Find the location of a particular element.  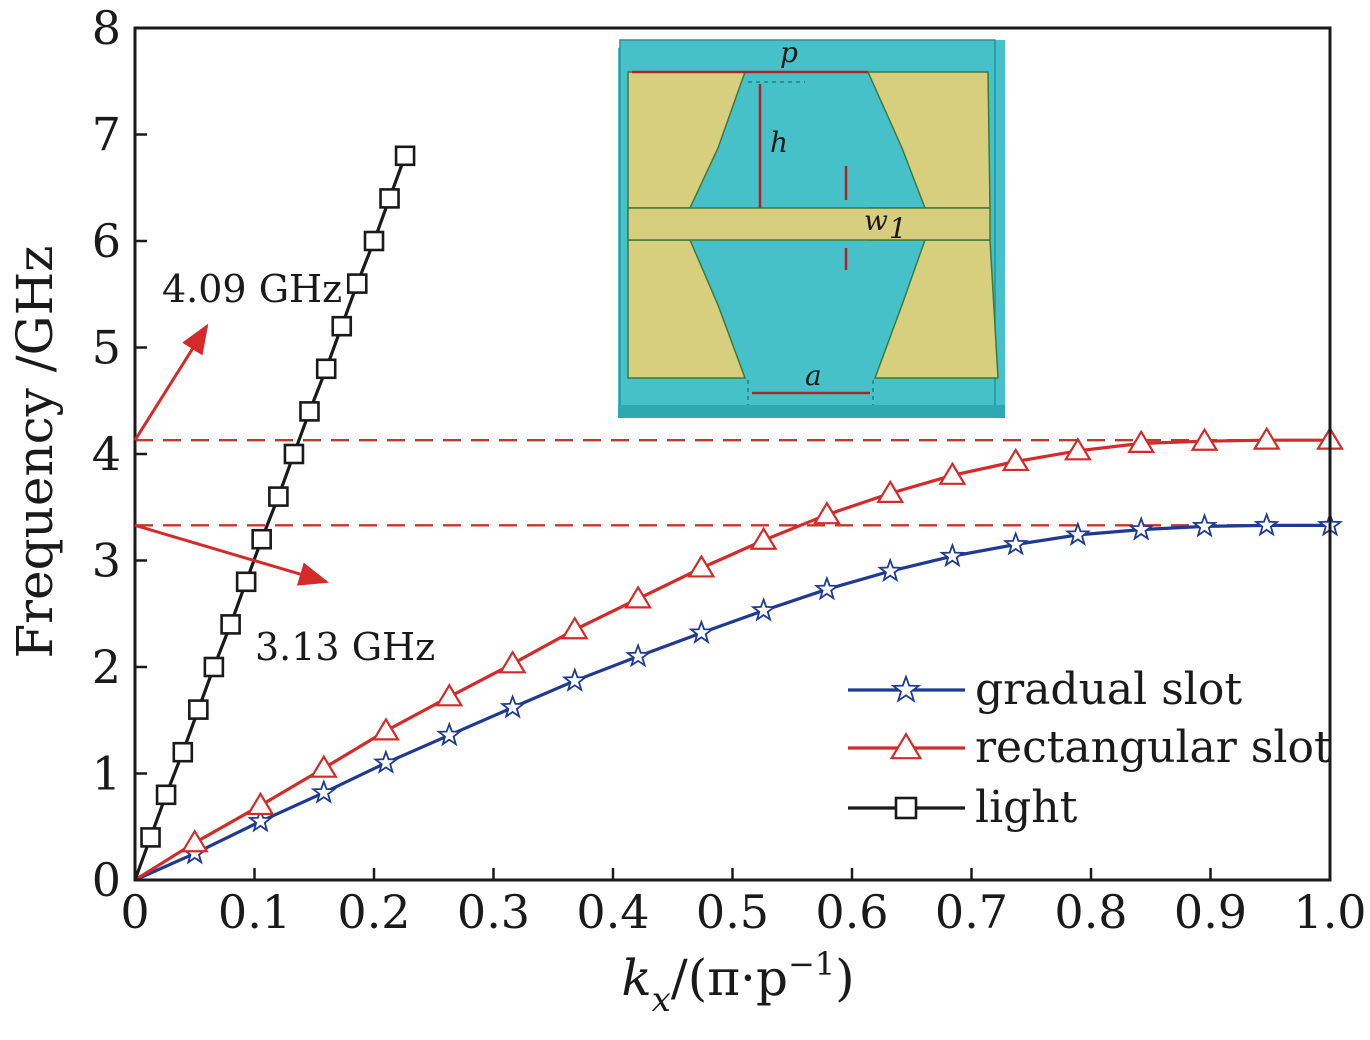

x-tick-label-3: 0.3 is located at coordinates (493, 912).